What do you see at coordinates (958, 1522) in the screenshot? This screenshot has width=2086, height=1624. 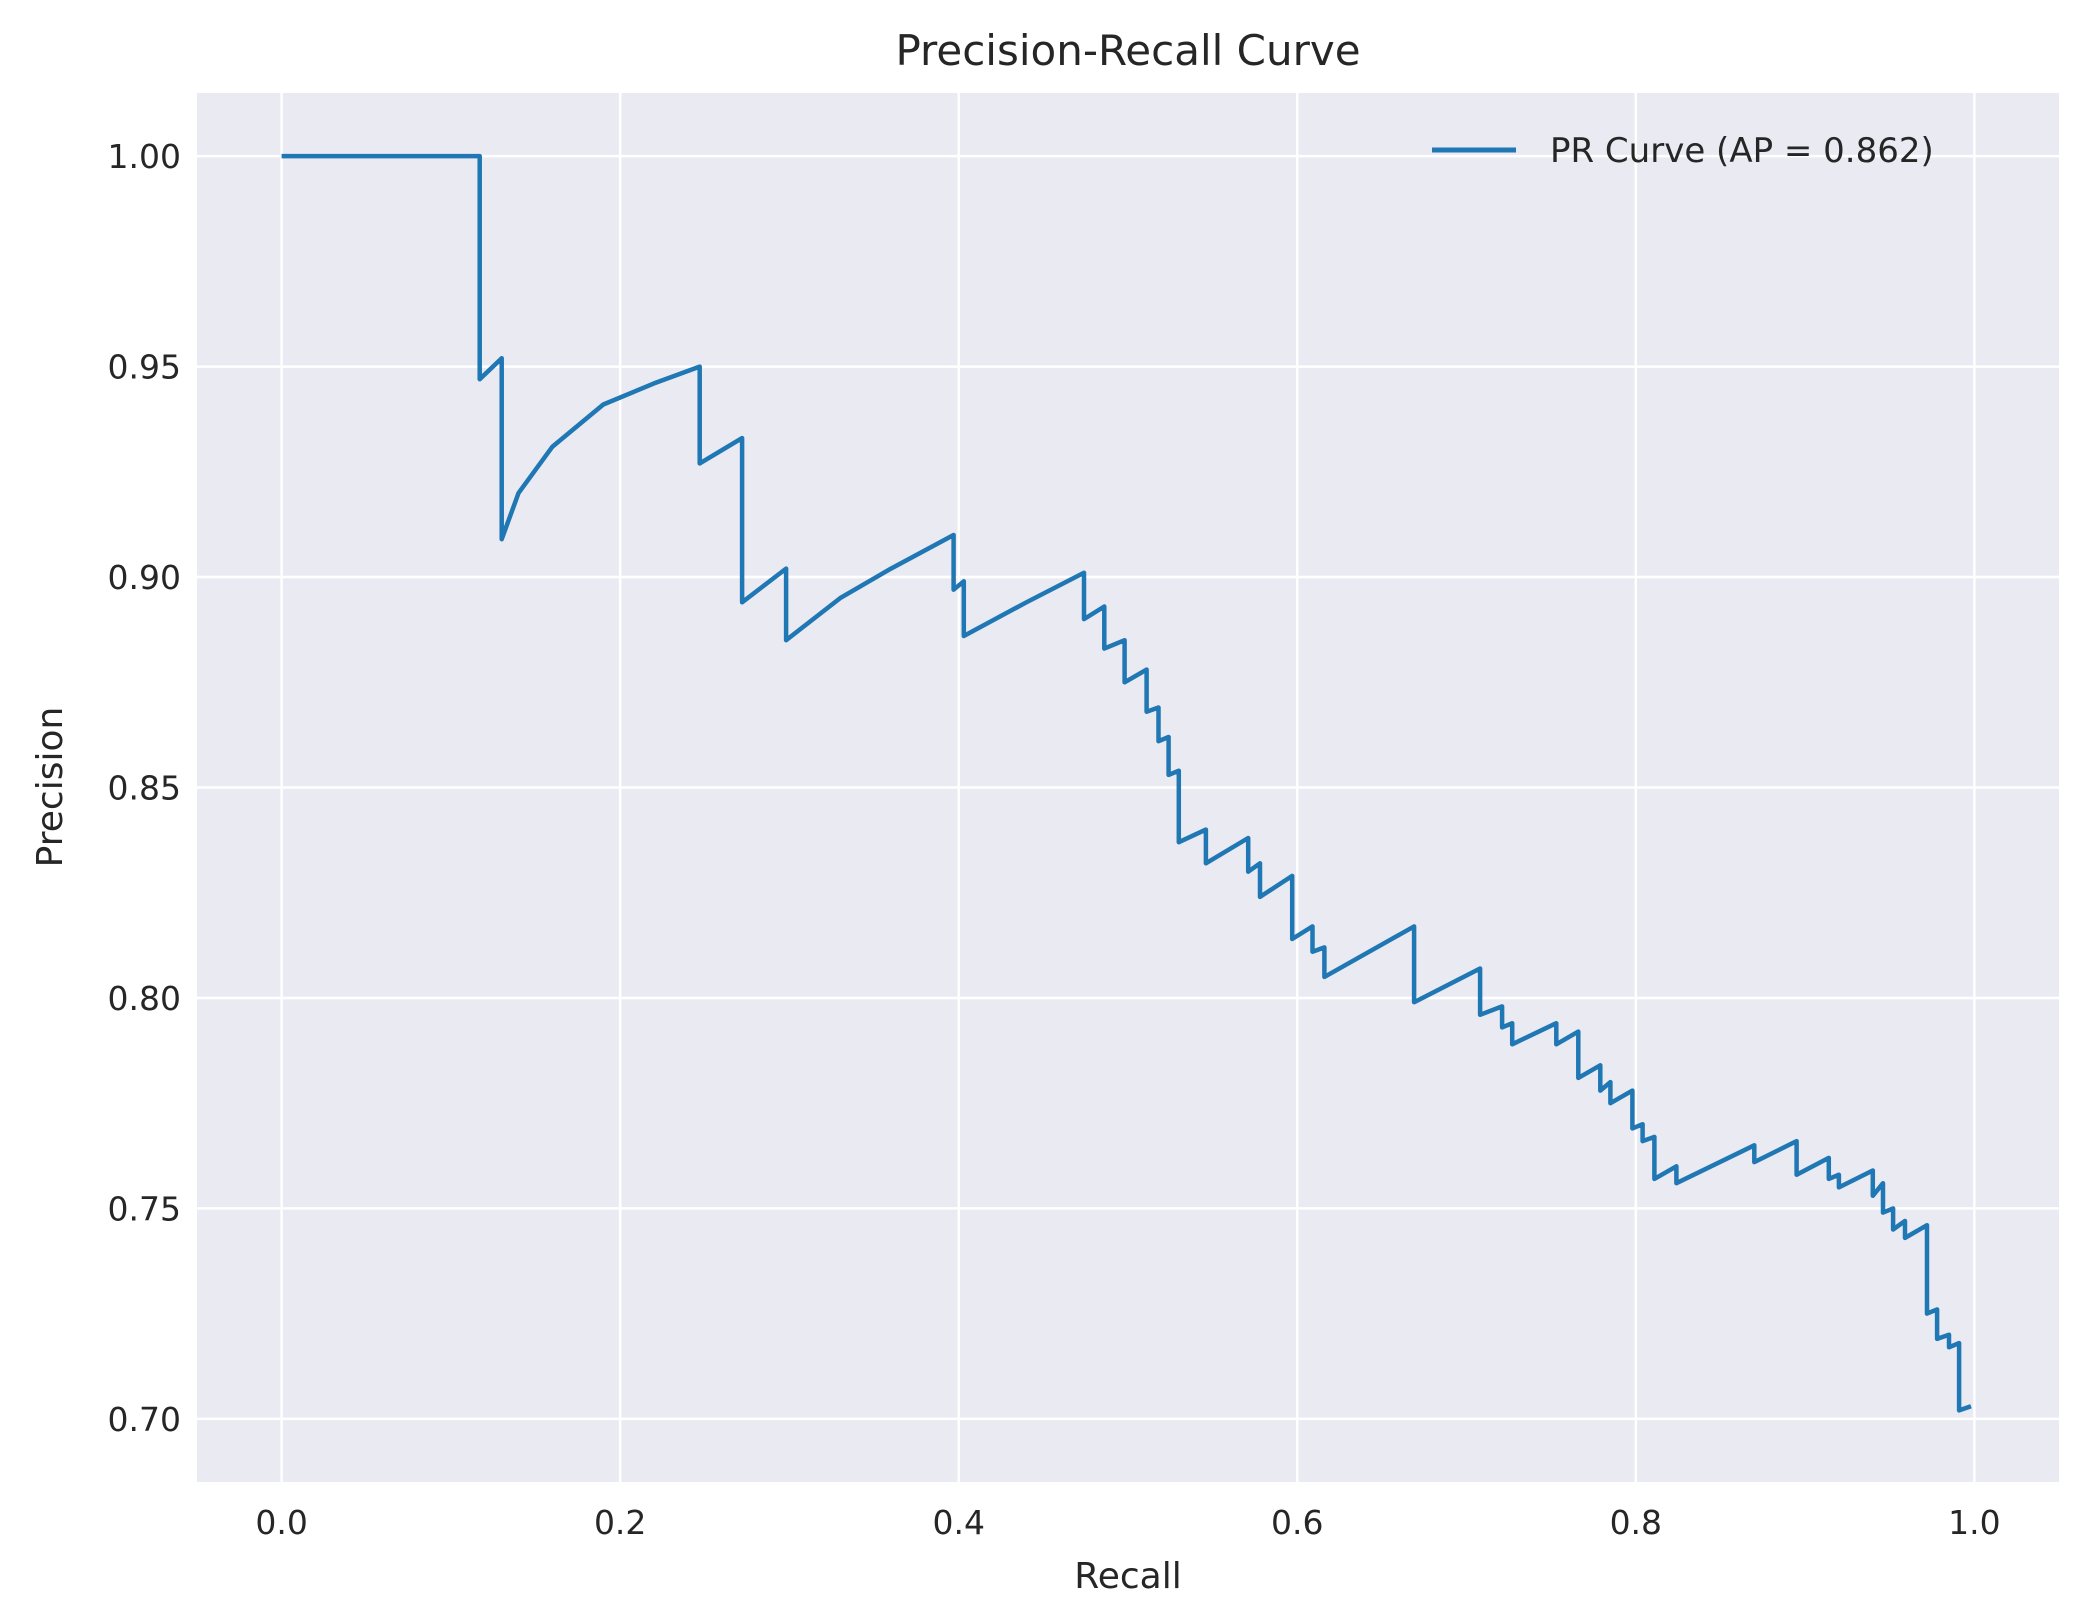 I see `x-tick-label: 0.4` at bounding box center [958, 1522].